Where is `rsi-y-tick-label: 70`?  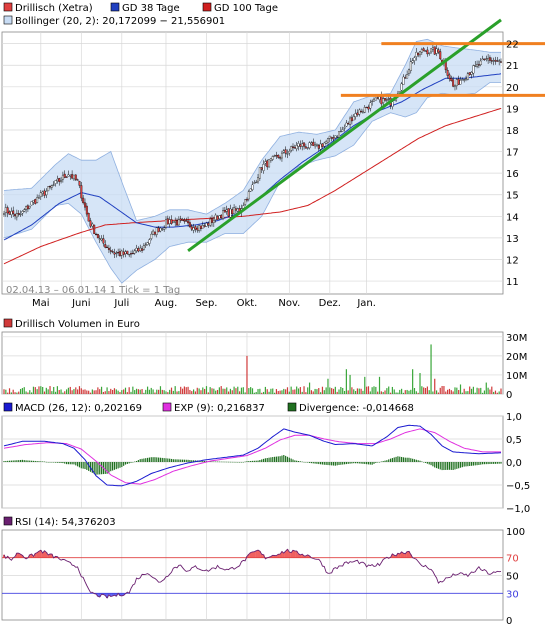 rsi-y-tick-label: 70 is located at coordinates (512, 559).